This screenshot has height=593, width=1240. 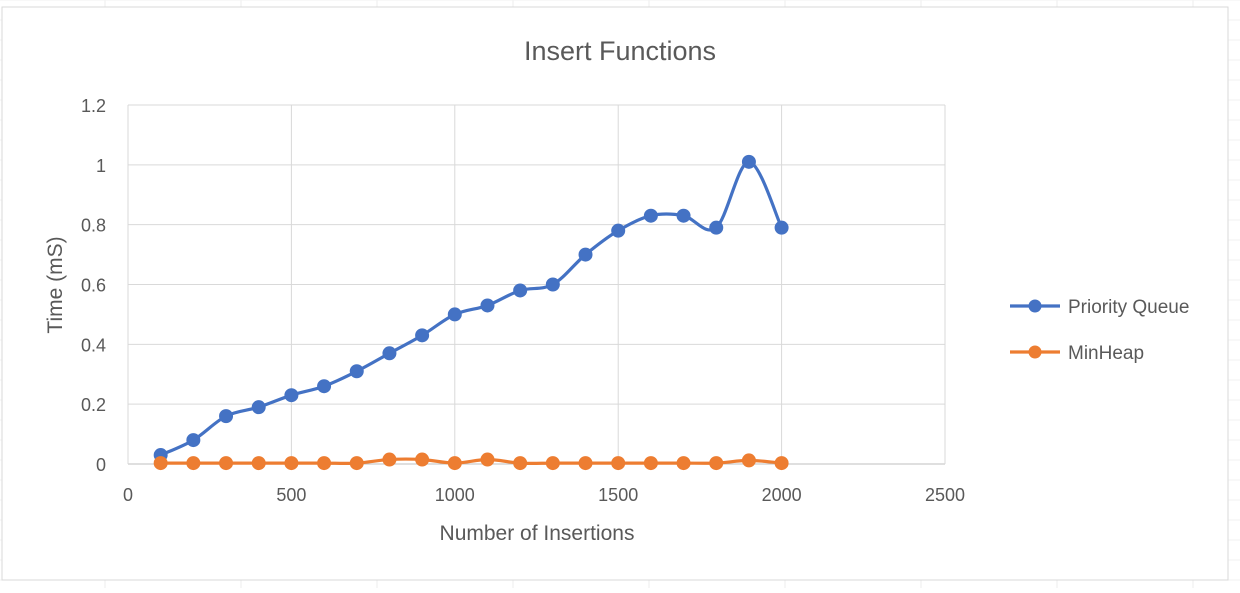 I want to click on chart-title: Insert Functions, so click(x=620, y=51).